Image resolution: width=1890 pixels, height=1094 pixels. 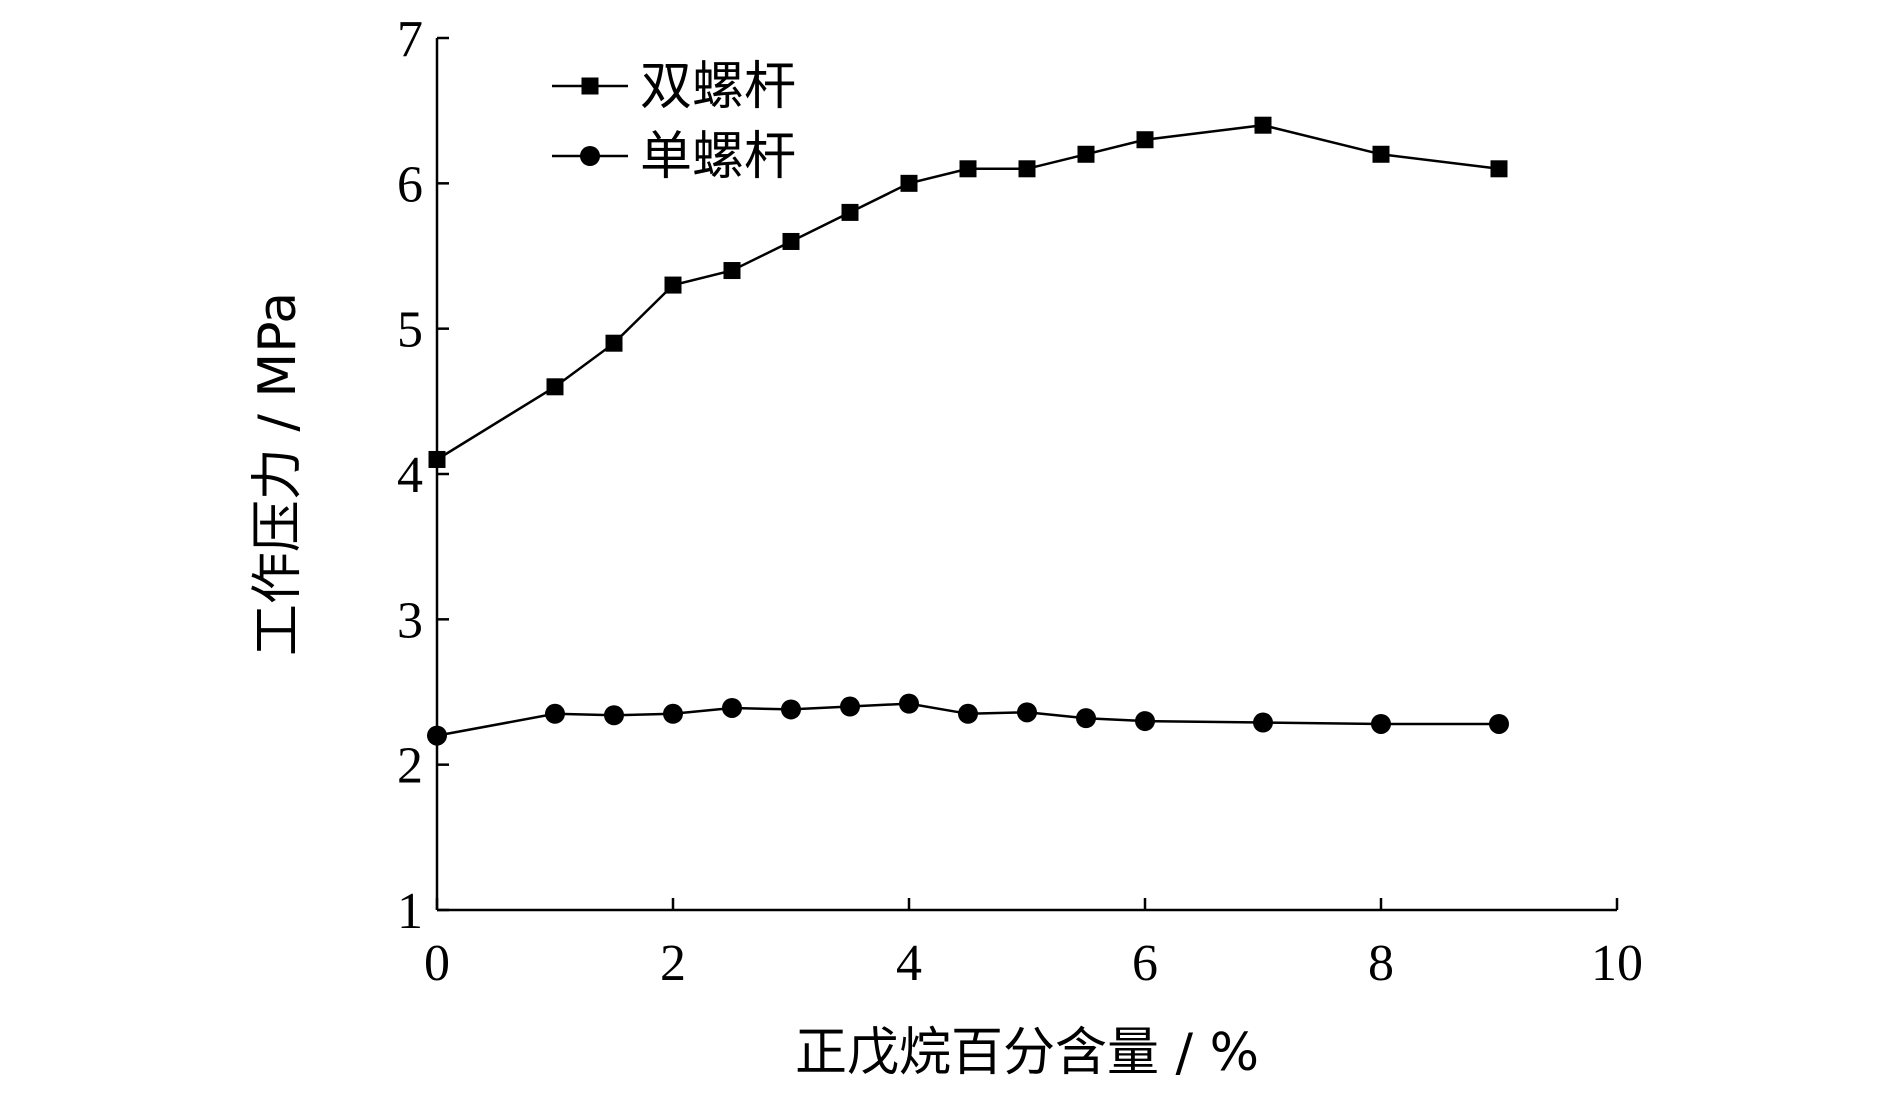 What do you see at coordinates (1145, 963) in the screenshot?
I see `x-tick-label: 6` at bounding box center [1145, 963].